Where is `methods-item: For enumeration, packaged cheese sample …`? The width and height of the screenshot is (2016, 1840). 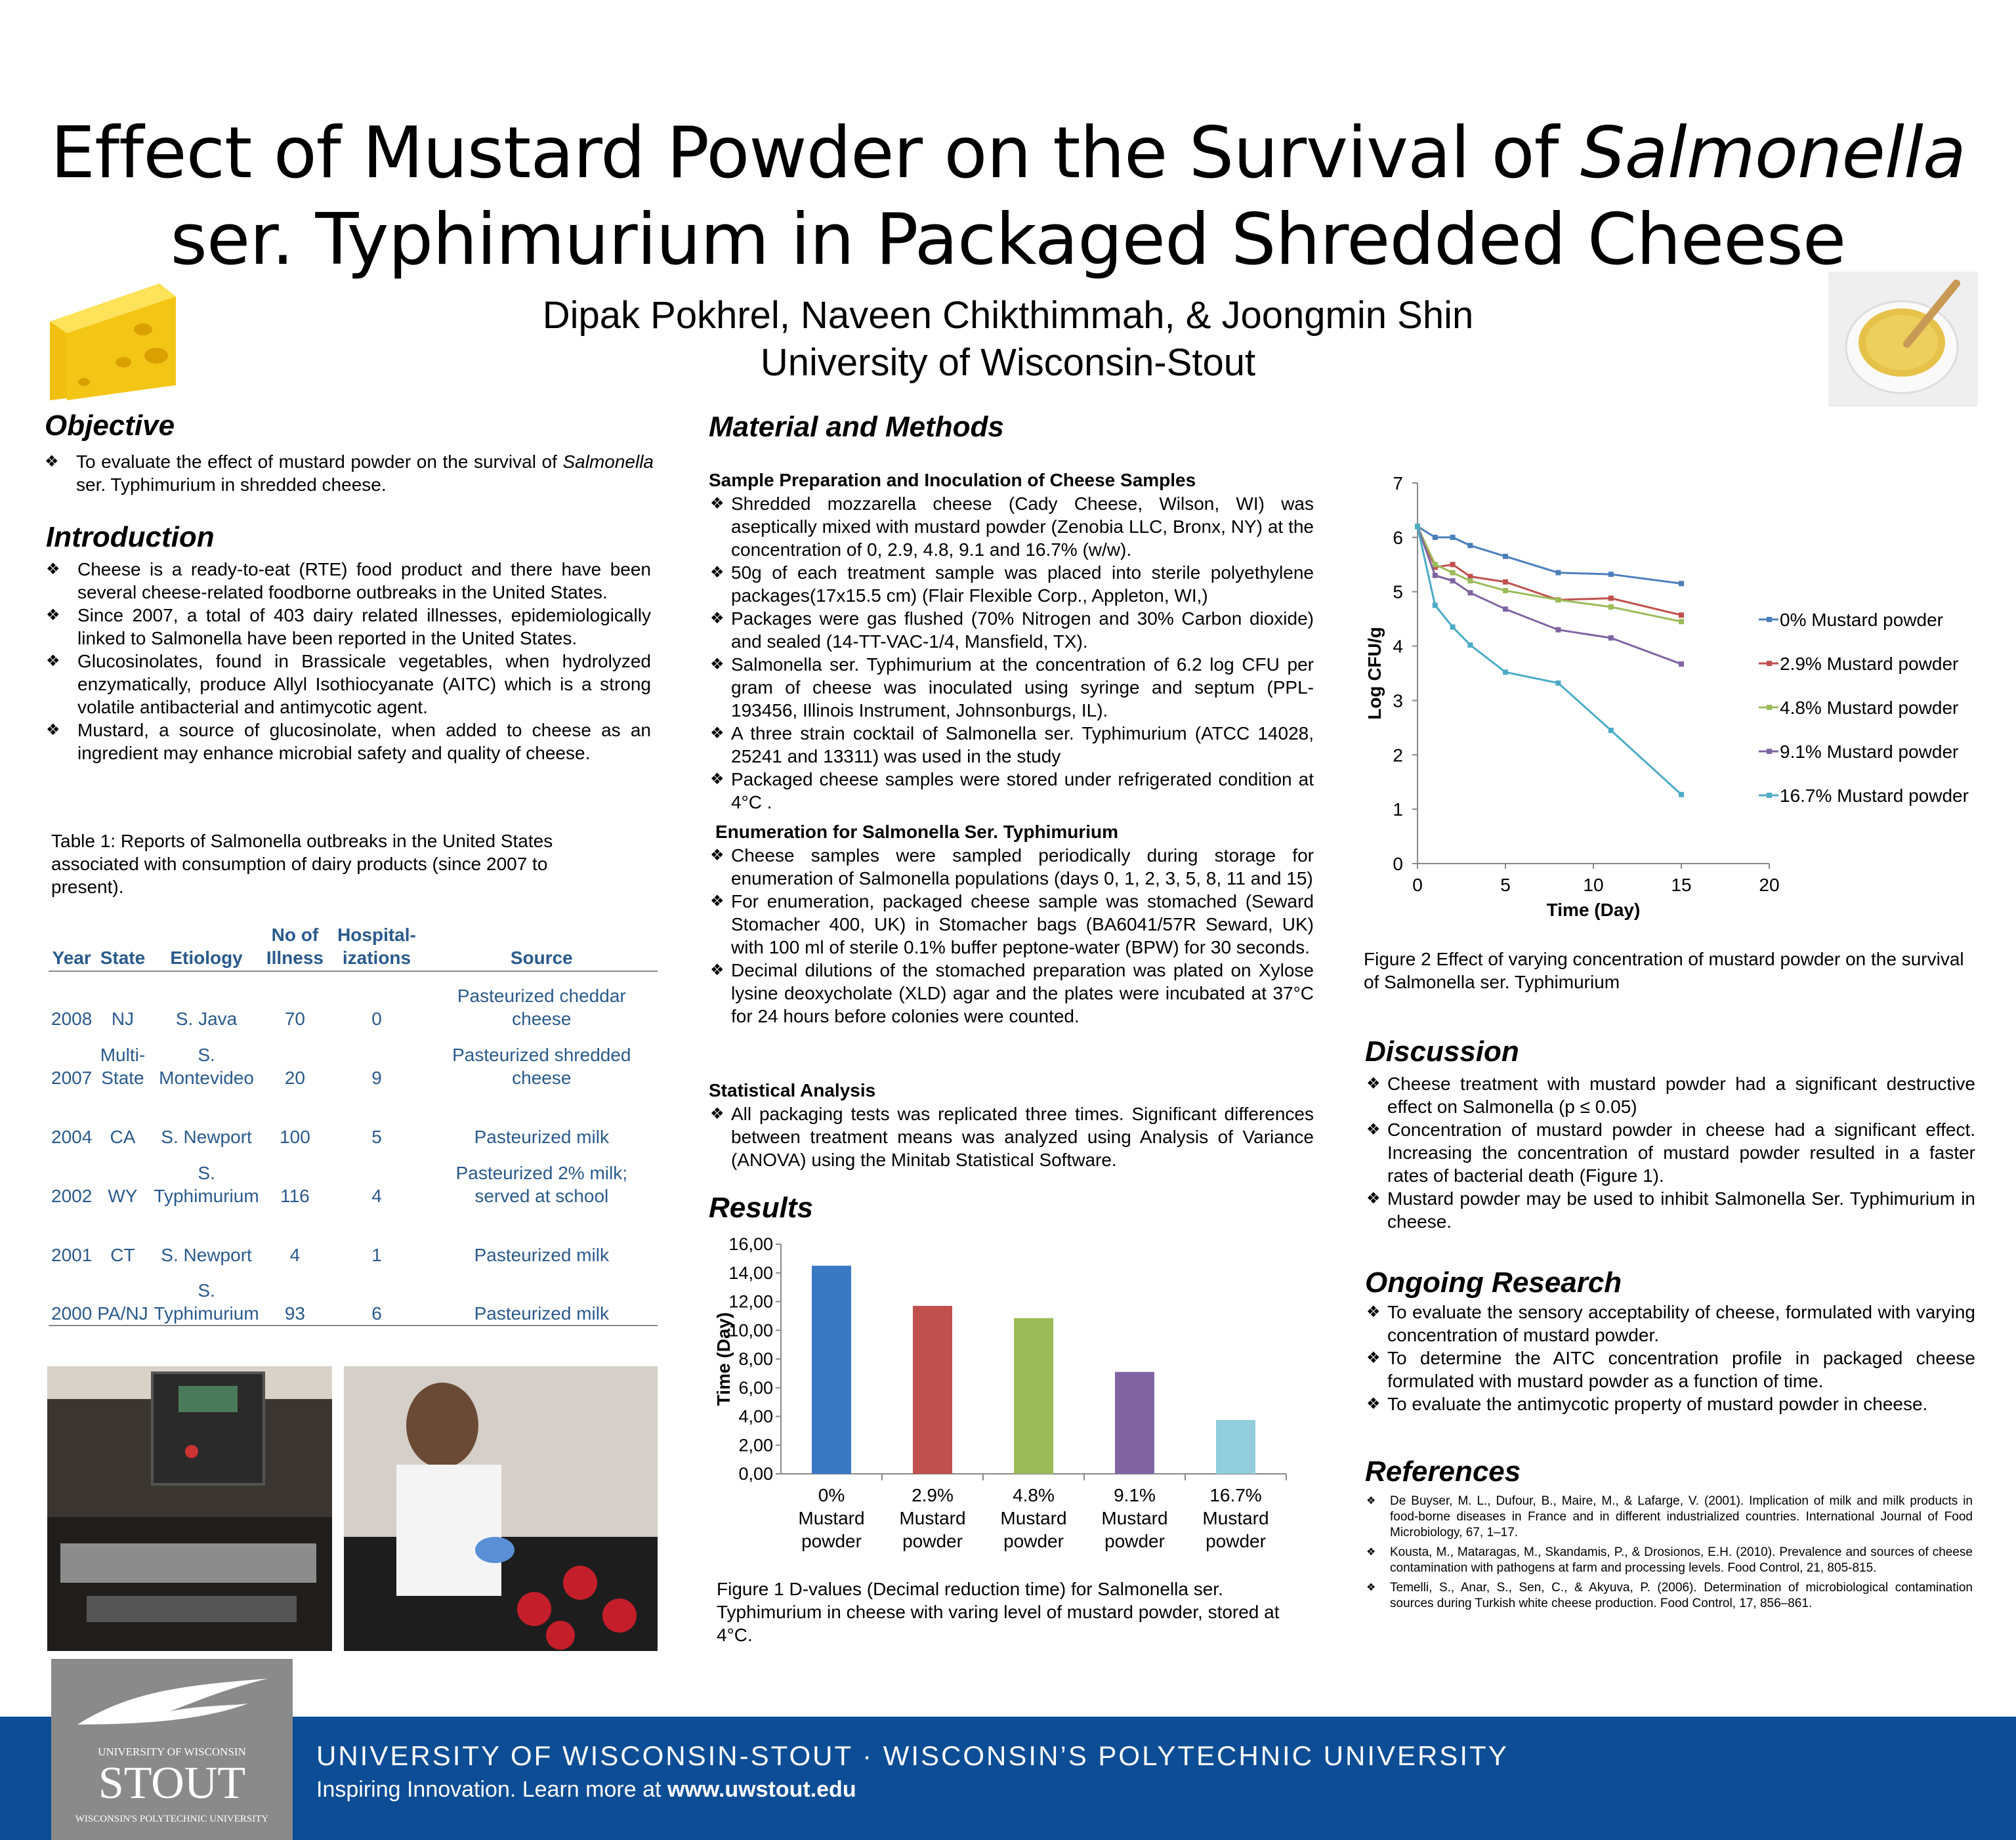 methods-item: For enumeration, packaged cheese sample … is located at coordinates (1012, 924).